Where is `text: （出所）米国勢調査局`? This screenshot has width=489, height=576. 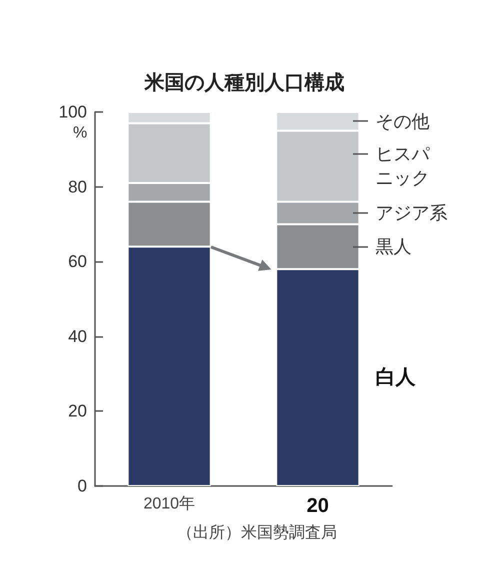
text: （出所）米国勢調査局 is located at coordinates (257, 533).